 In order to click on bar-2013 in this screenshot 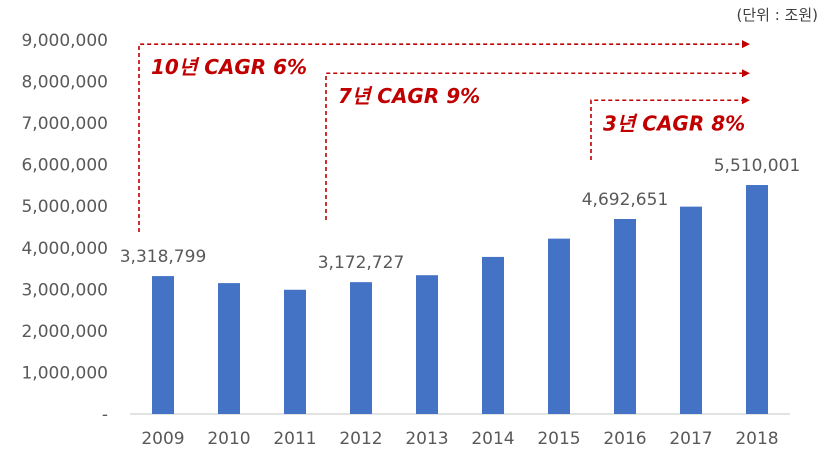, I will do `click(427, 344)`.